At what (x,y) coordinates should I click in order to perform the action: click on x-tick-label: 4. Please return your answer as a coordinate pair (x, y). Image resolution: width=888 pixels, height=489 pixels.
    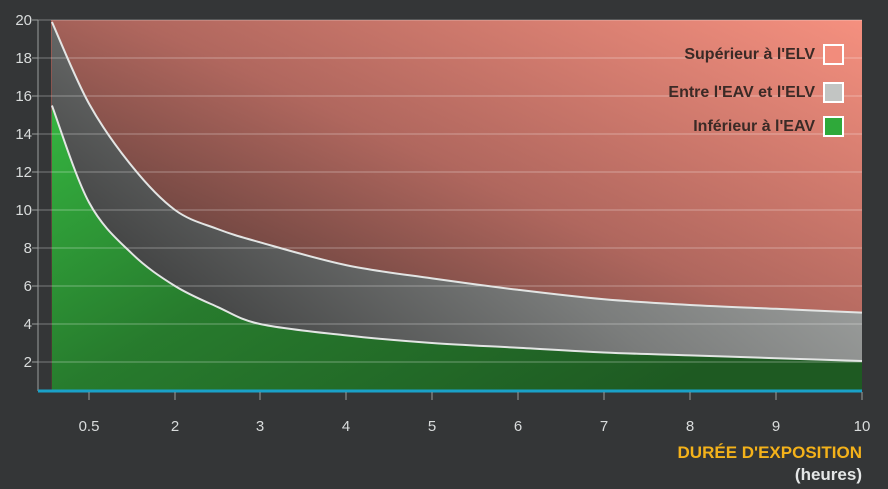
    Looking at the image, I should click on (346, 426).